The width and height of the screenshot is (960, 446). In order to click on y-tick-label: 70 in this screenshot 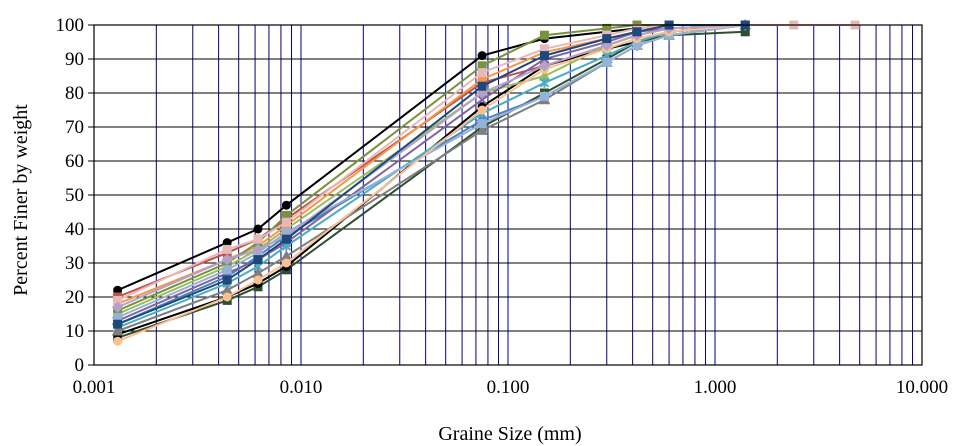, I will do `click(74, 127)`.